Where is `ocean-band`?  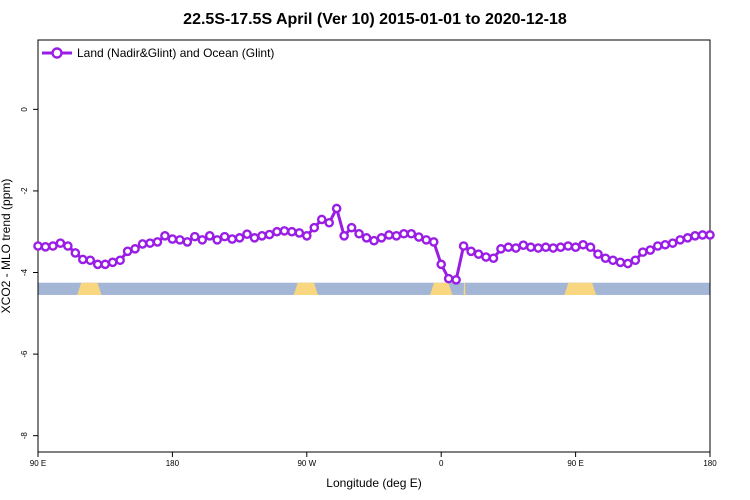
ocean-band is located at coordinates (374, 288).